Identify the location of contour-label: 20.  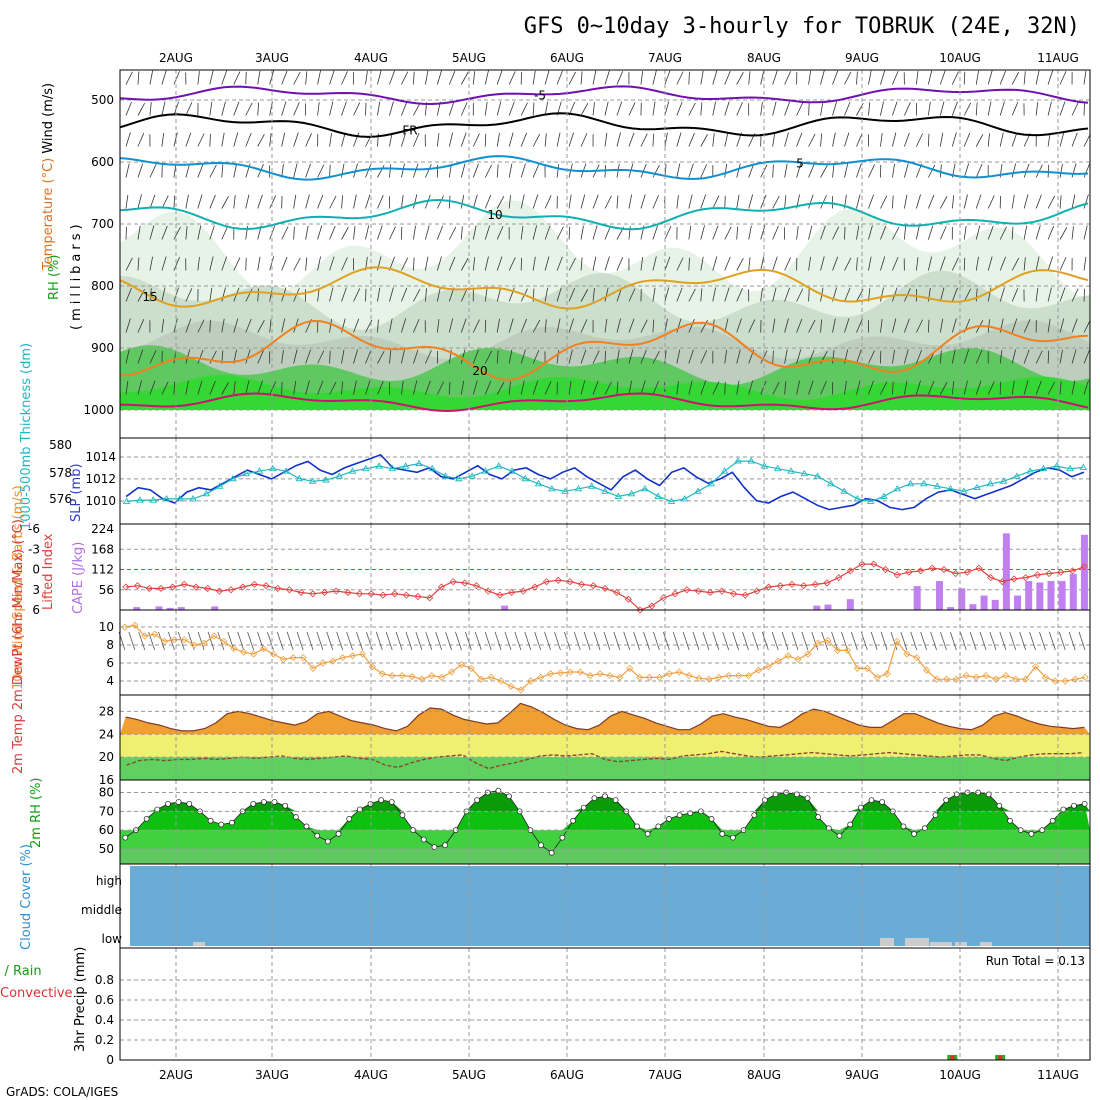
(479, 371).